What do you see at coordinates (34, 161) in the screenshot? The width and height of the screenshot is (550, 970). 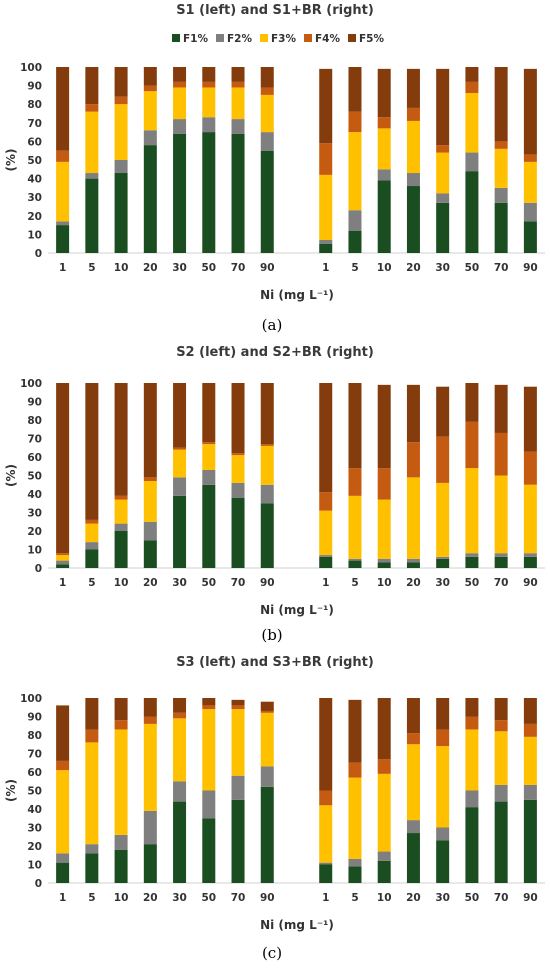 I see `y-tick-label-6: 50` at bounding box center [34, 161].